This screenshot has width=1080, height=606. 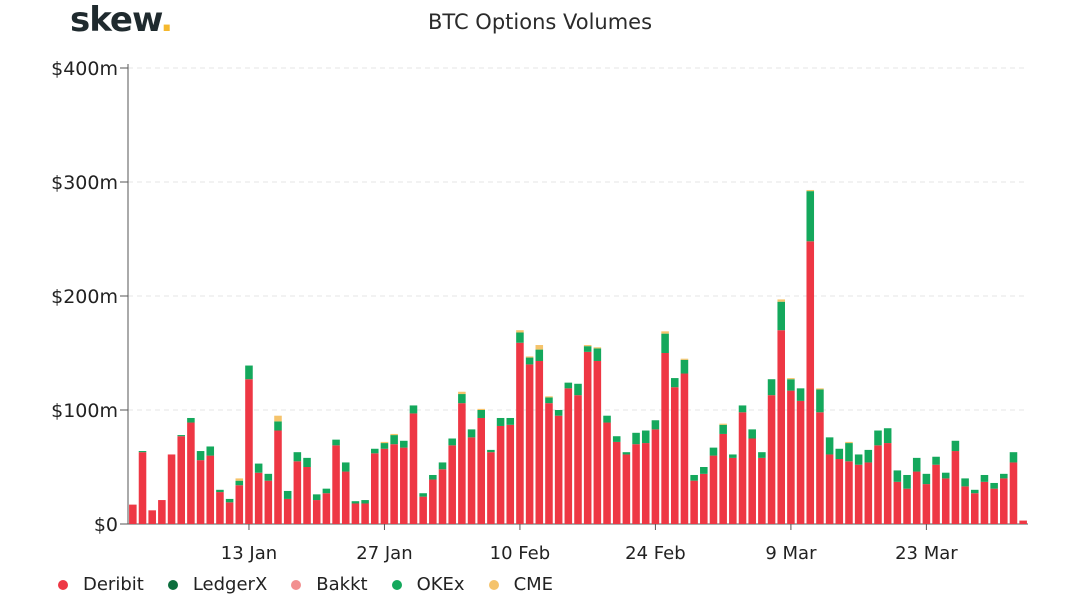 I want to click on x-tick-label: 9 Mar, so click(x=791, y=553).